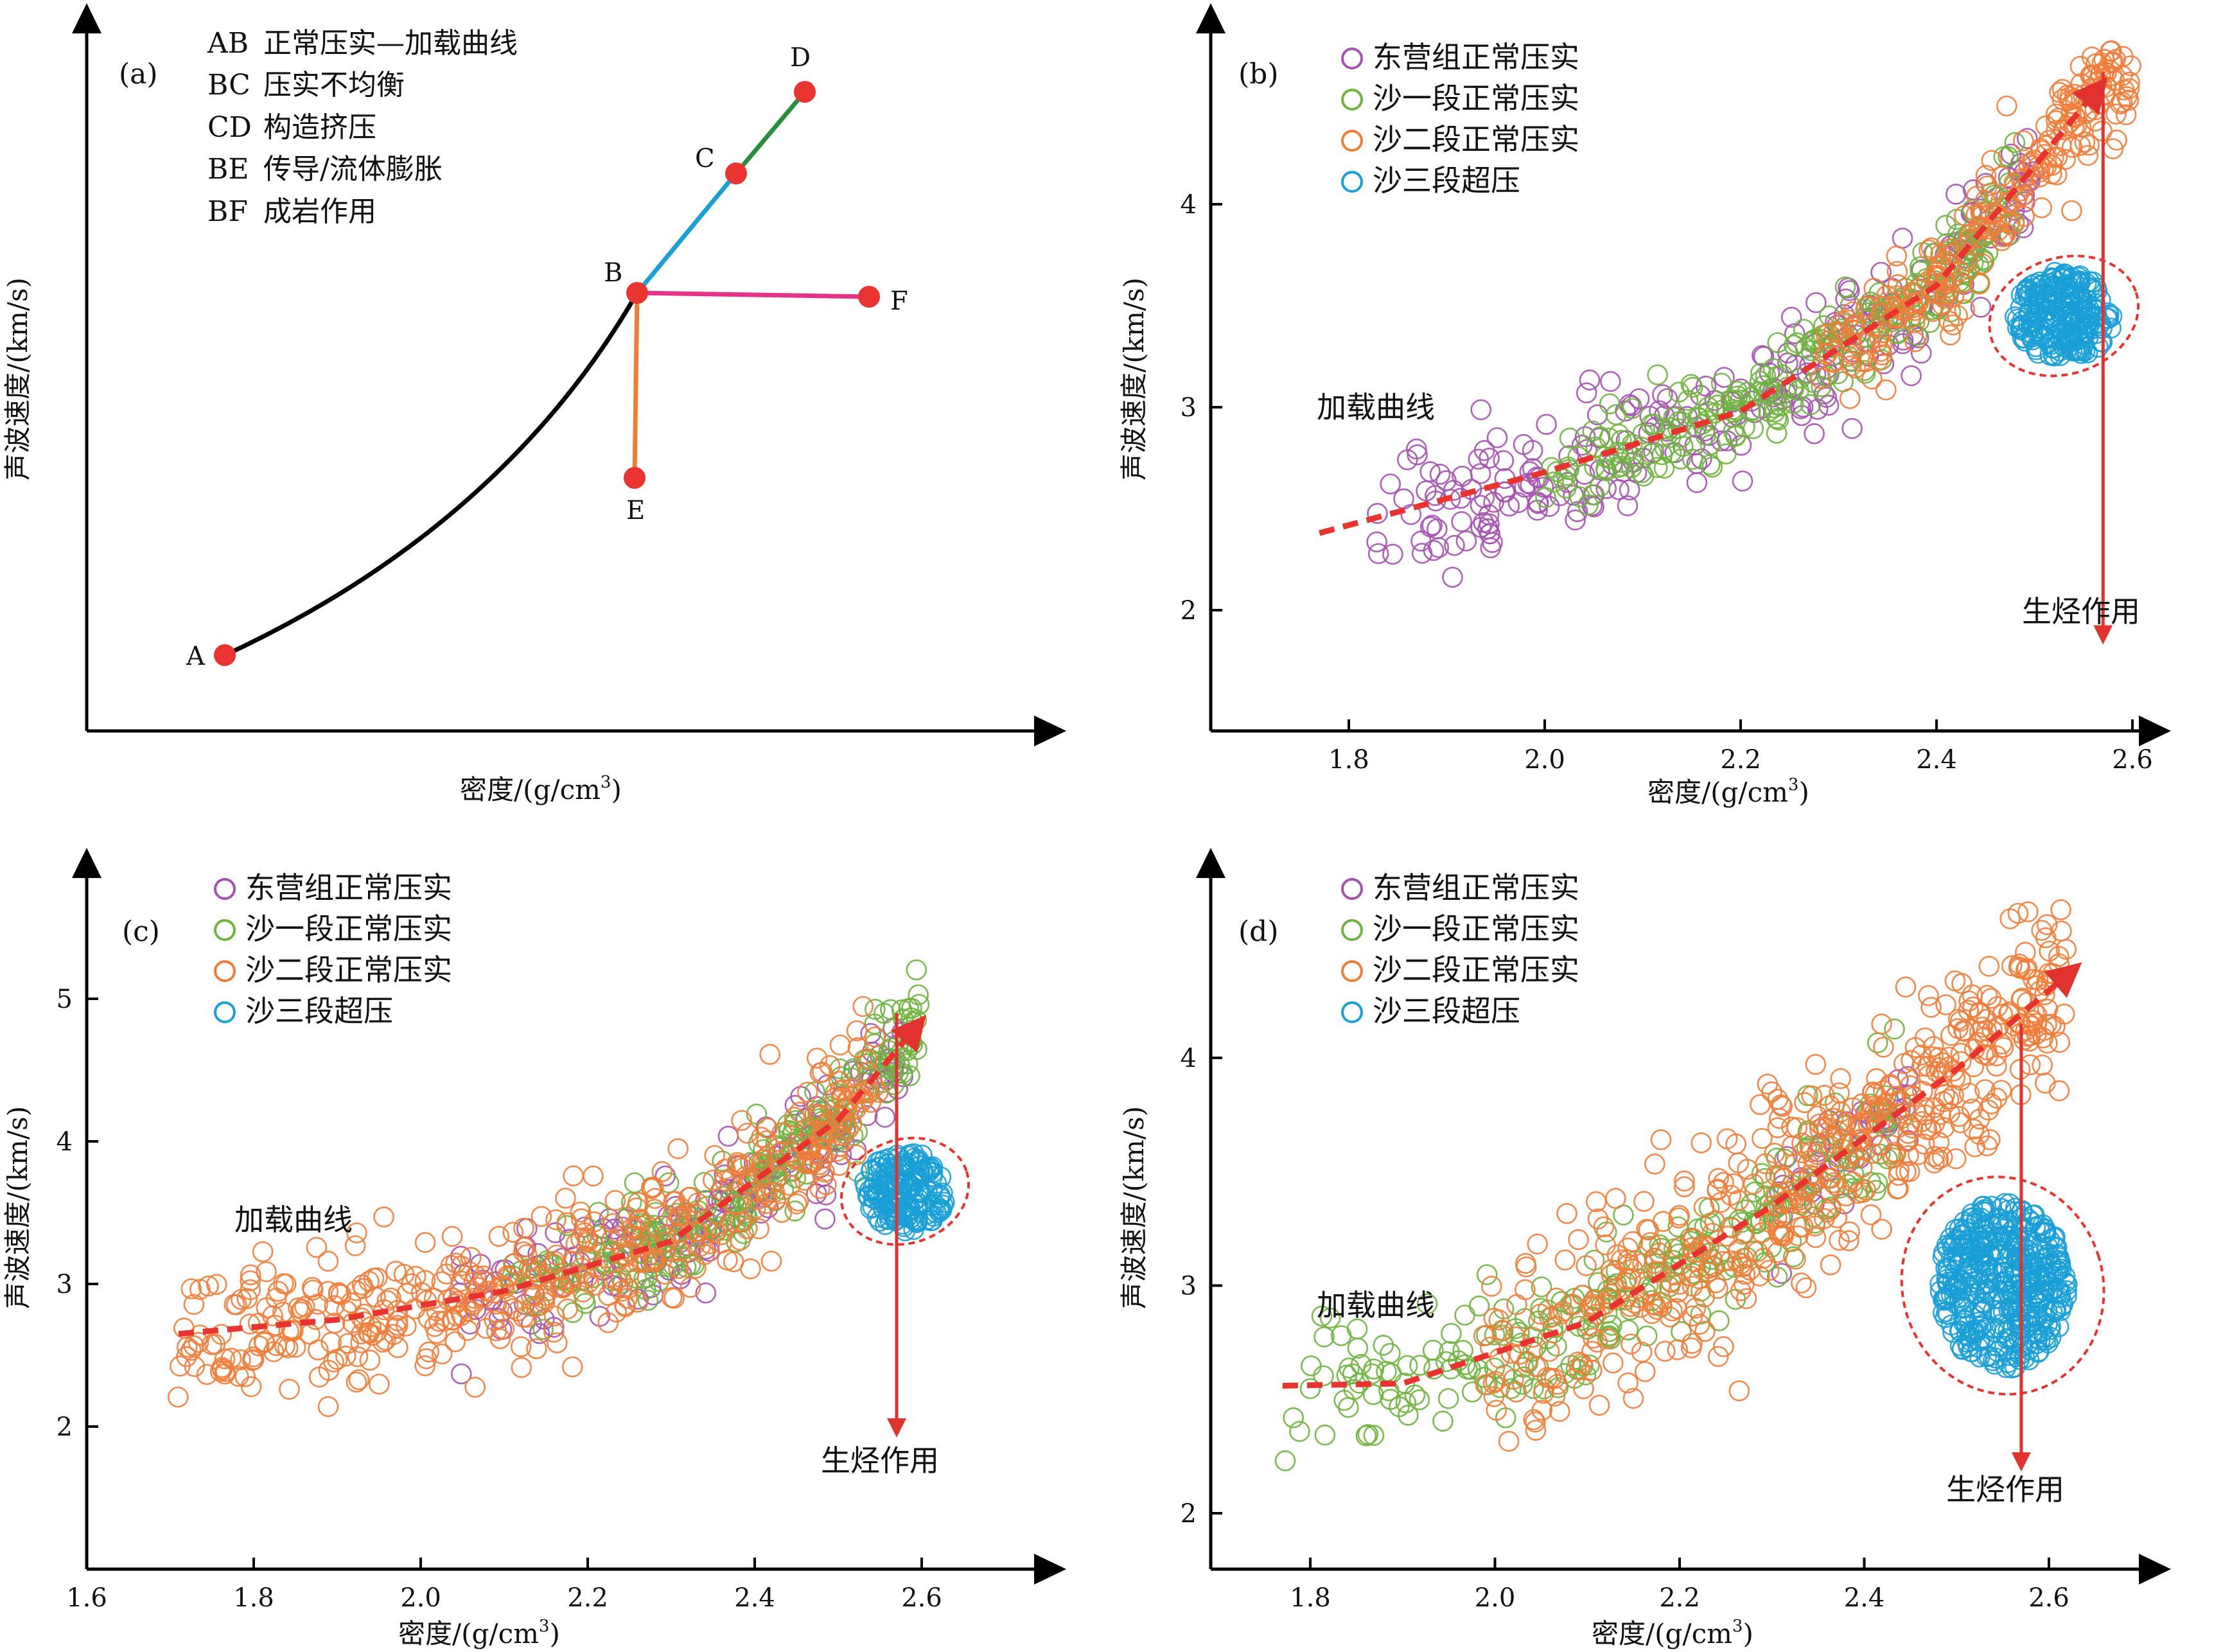 The width and height of the screenshot is (2214, 1652). What do you see at coordinates (348, 928) in the screenshot?
I see `legend-label: 沙一段正常压实` at bounding box center [348, 928].